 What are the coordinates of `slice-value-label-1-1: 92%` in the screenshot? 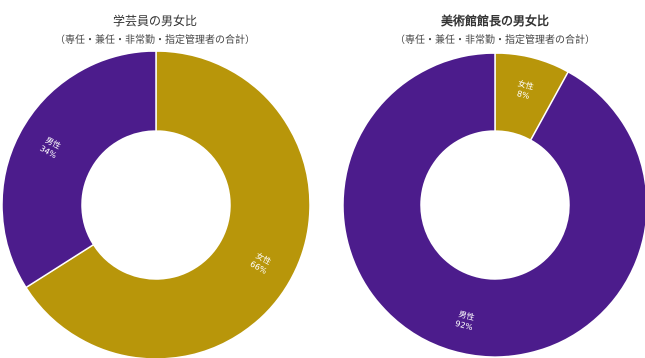 It's located at (464, 325).